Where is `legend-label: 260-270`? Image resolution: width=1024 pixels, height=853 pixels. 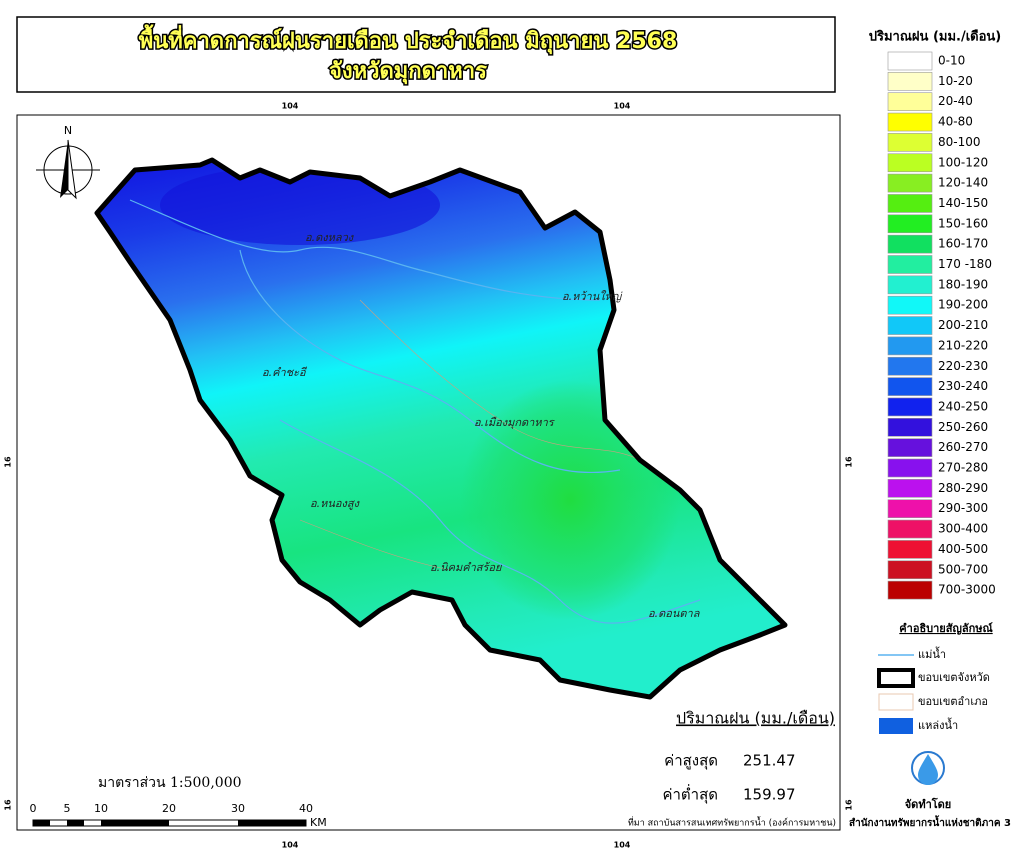
legend-label: 260-270 is located at coordinates (963, 447).